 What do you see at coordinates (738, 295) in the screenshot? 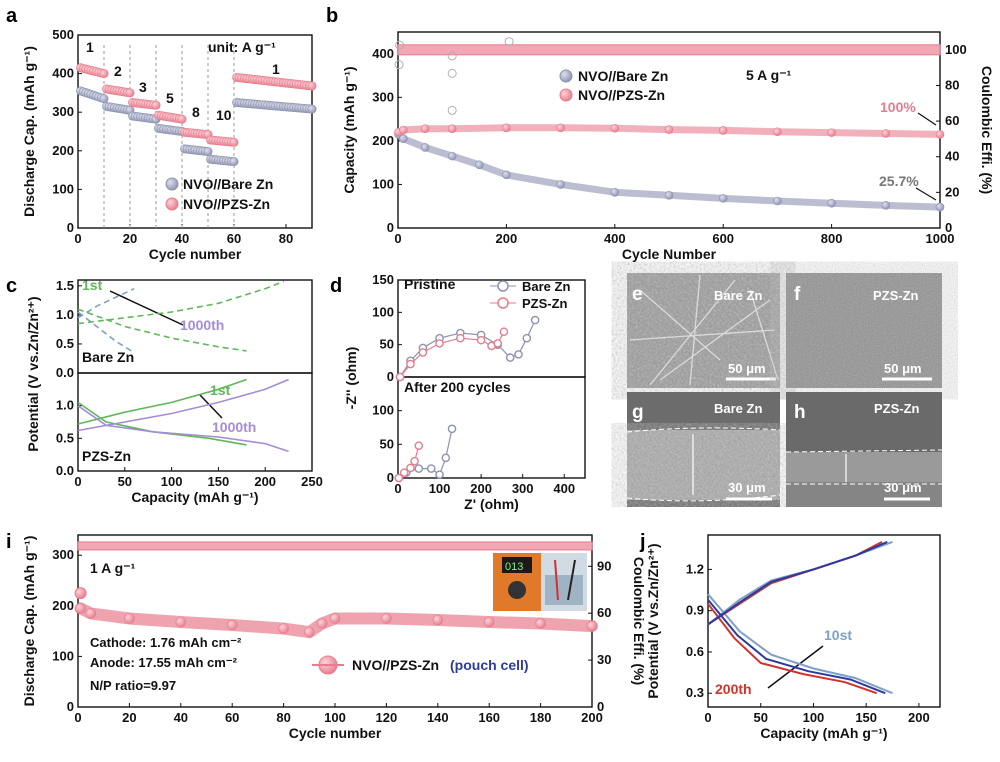
I see `sem-e-caption: Bare Zn` at bounding box center [738, 295].